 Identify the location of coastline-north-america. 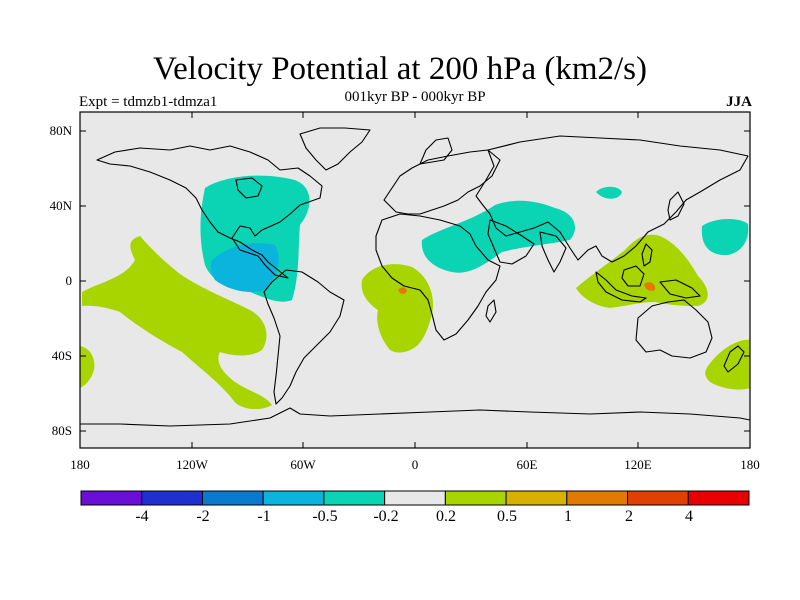
(209, 212).